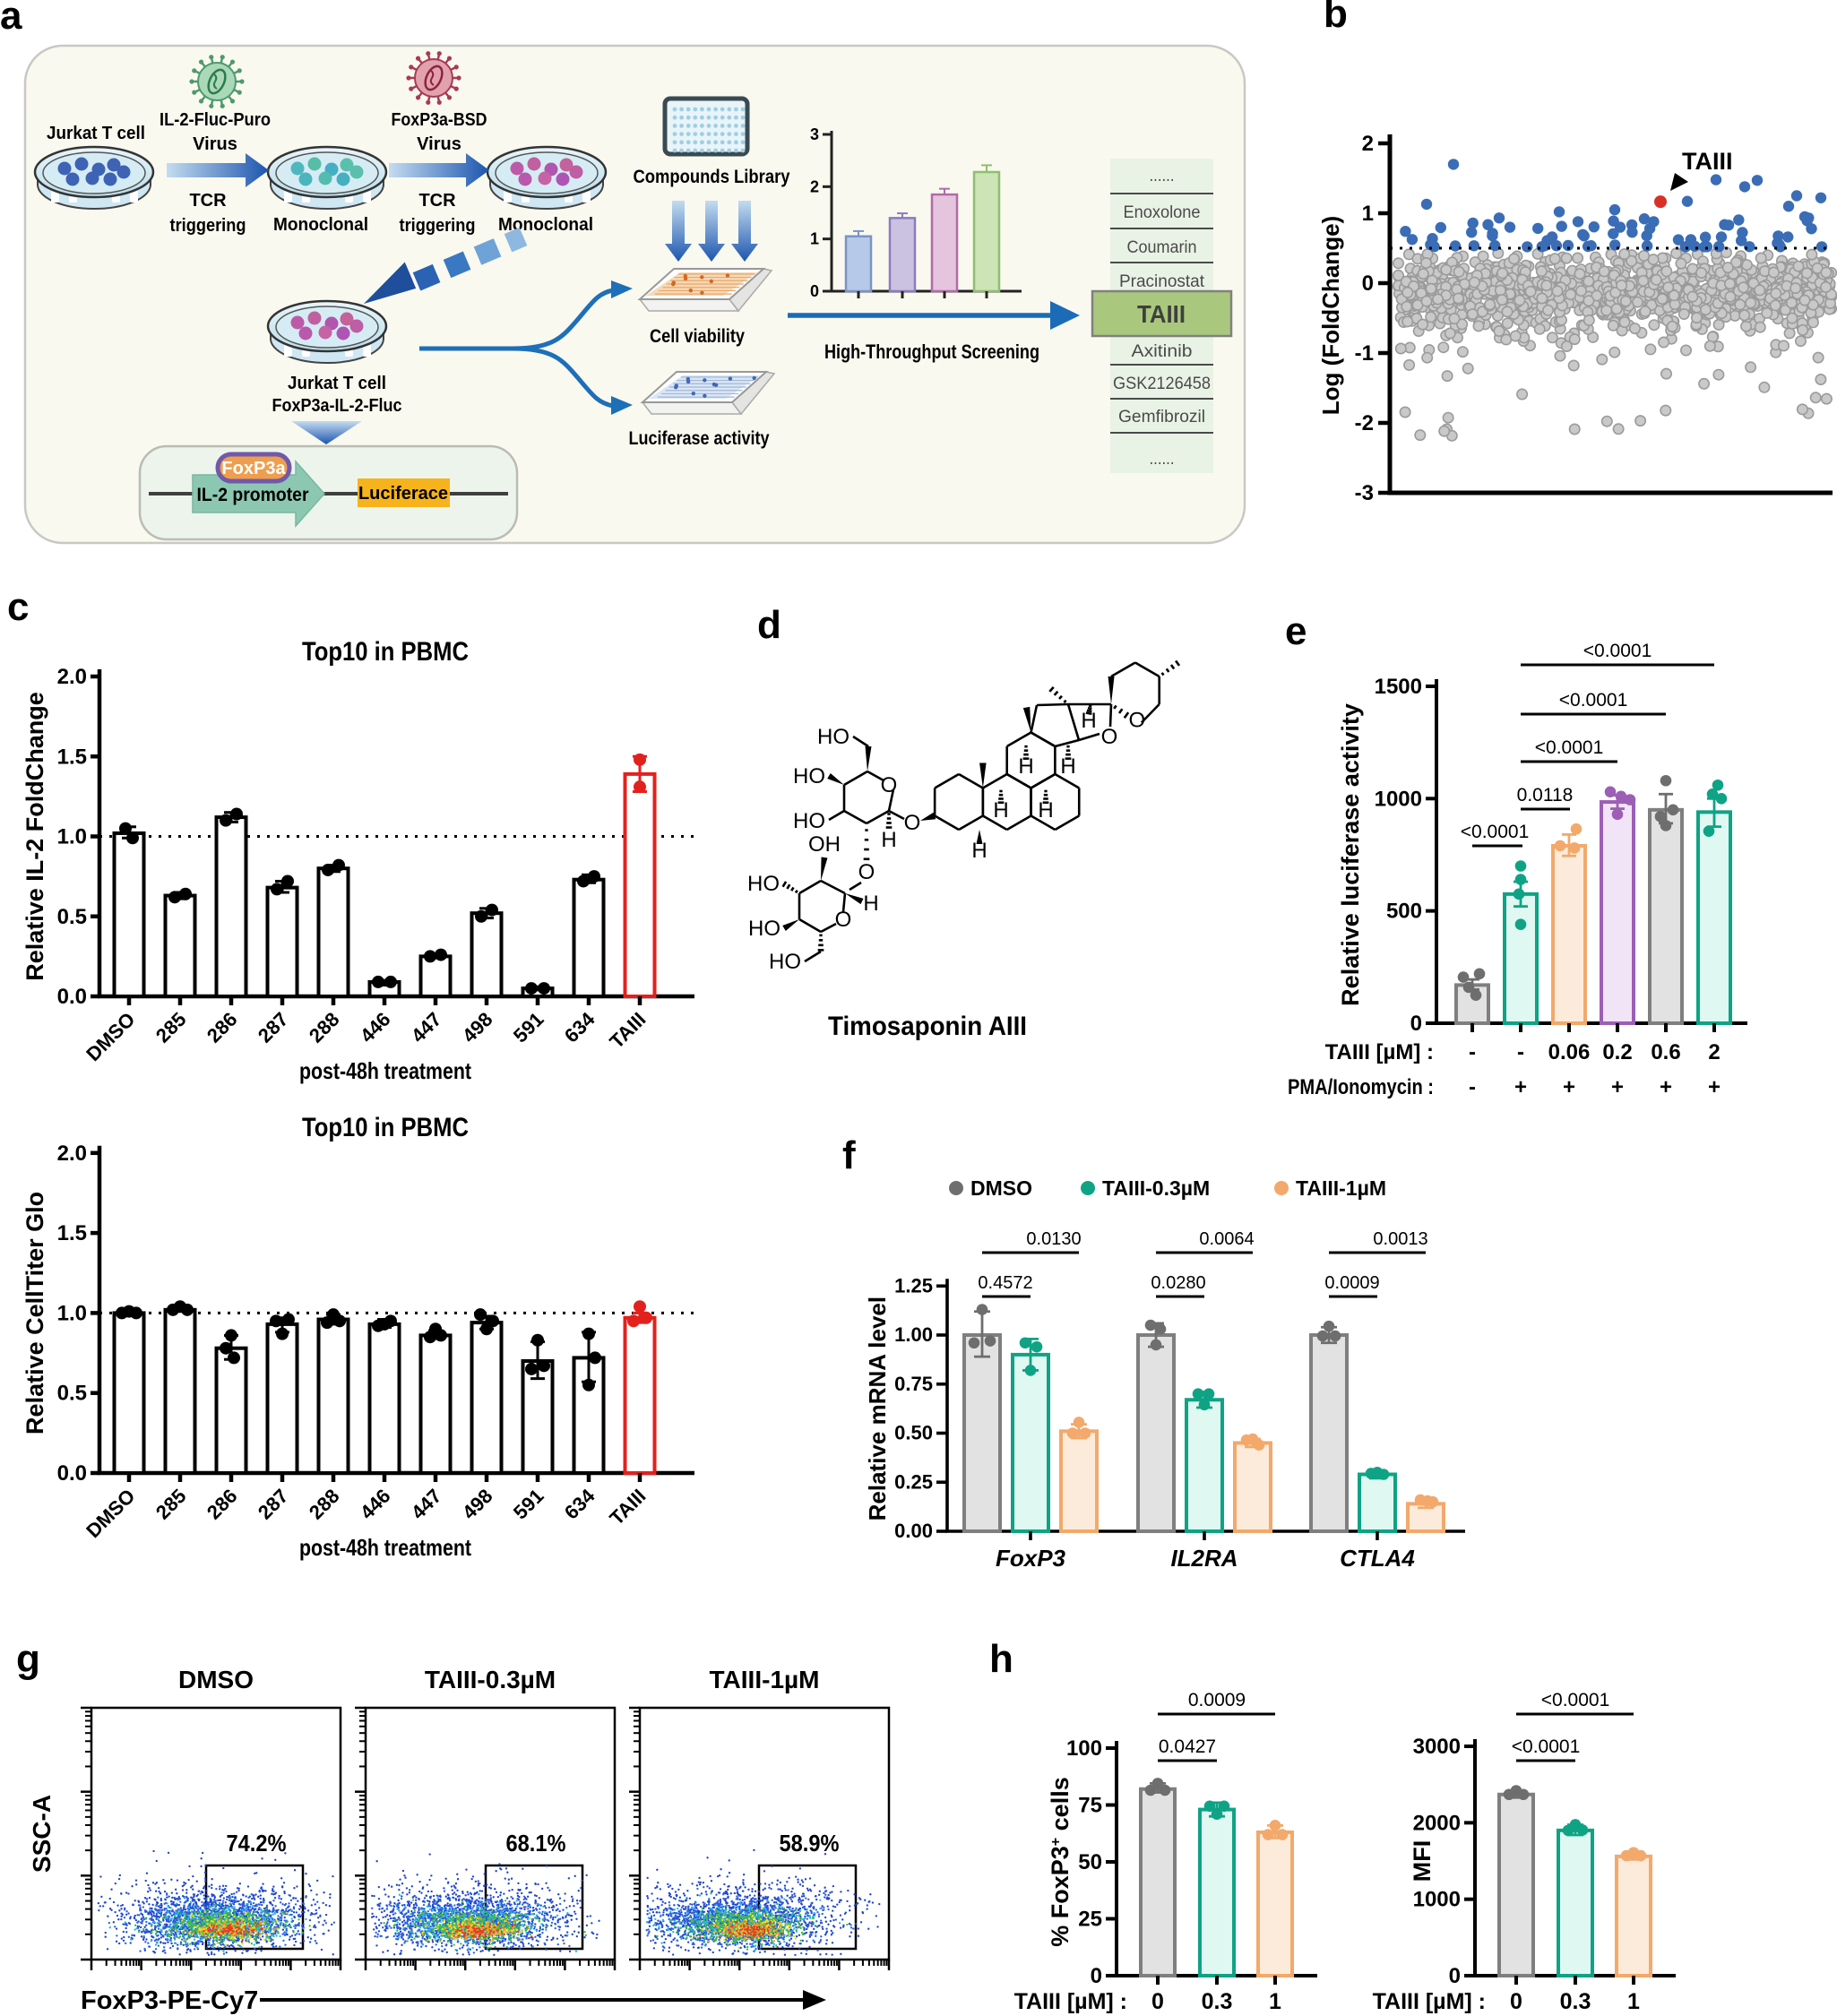 This screenshot has height=2016, width=1837. I want to click on svg-text: -2, so click(1365, 423).